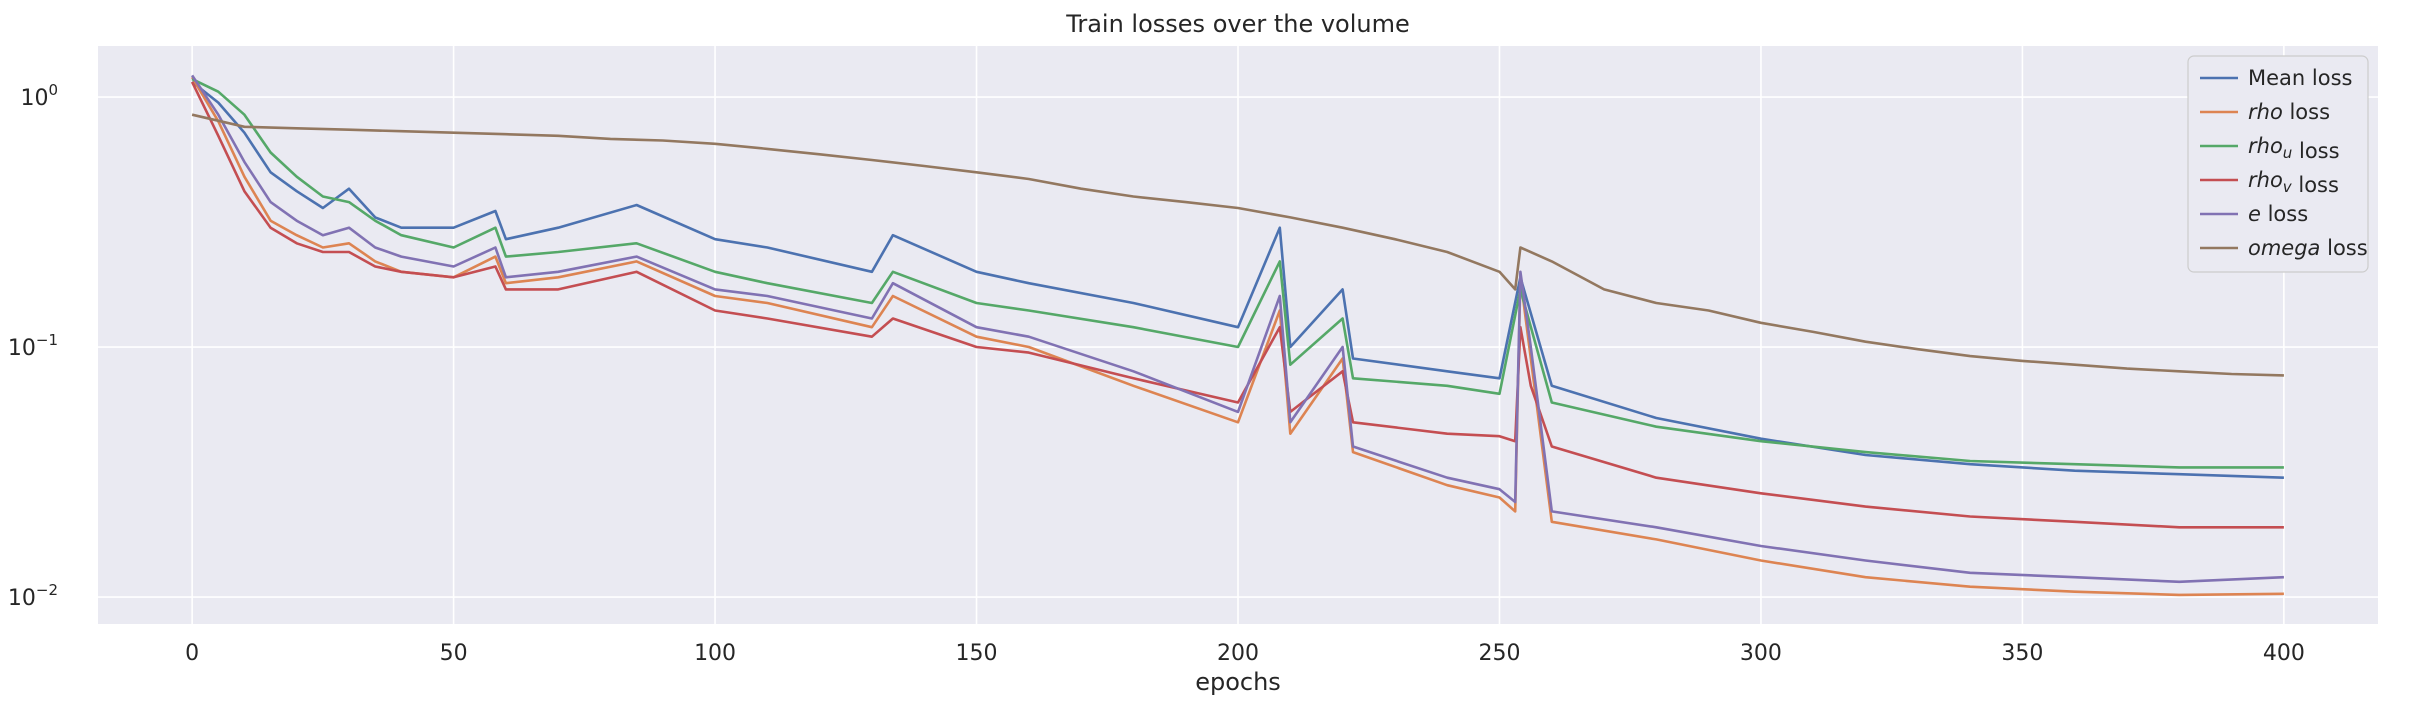  Describe the element at coordinates (1238, 653) in the screenshot. I see `x-tick-label: 200` at that location.